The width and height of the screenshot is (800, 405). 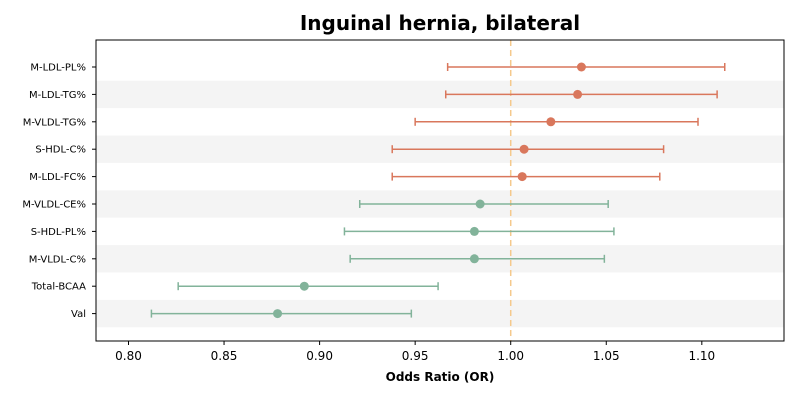 I want to click on x-tick-label: 1.05, so click(x=606, y=356).